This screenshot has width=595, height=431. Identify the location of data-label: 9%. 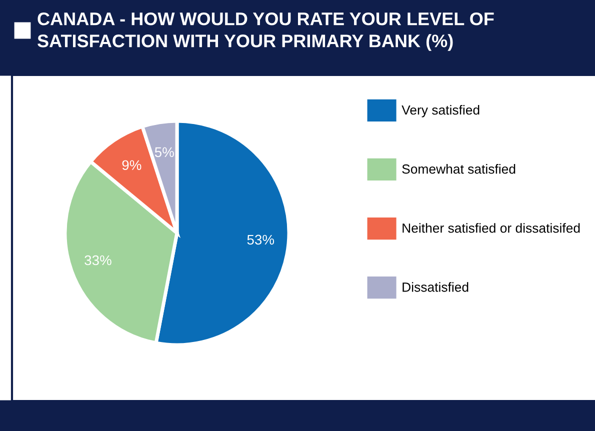
(132, 165).